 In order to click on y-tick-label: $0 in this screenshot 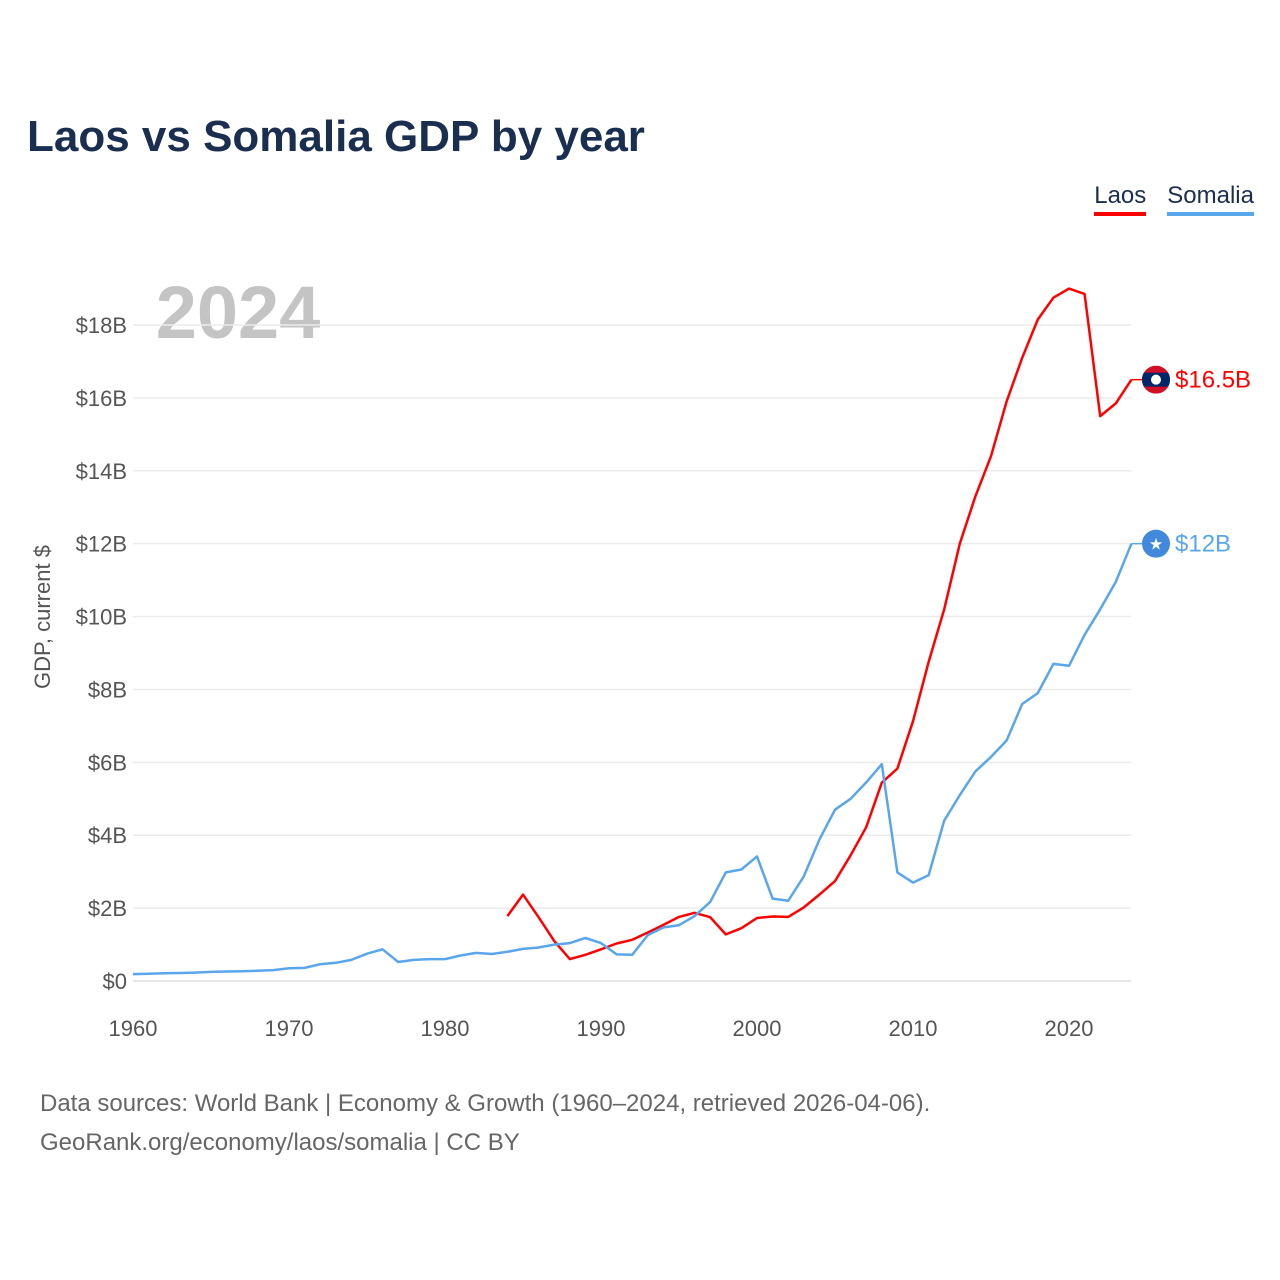, I will do `click(115, 981)`.